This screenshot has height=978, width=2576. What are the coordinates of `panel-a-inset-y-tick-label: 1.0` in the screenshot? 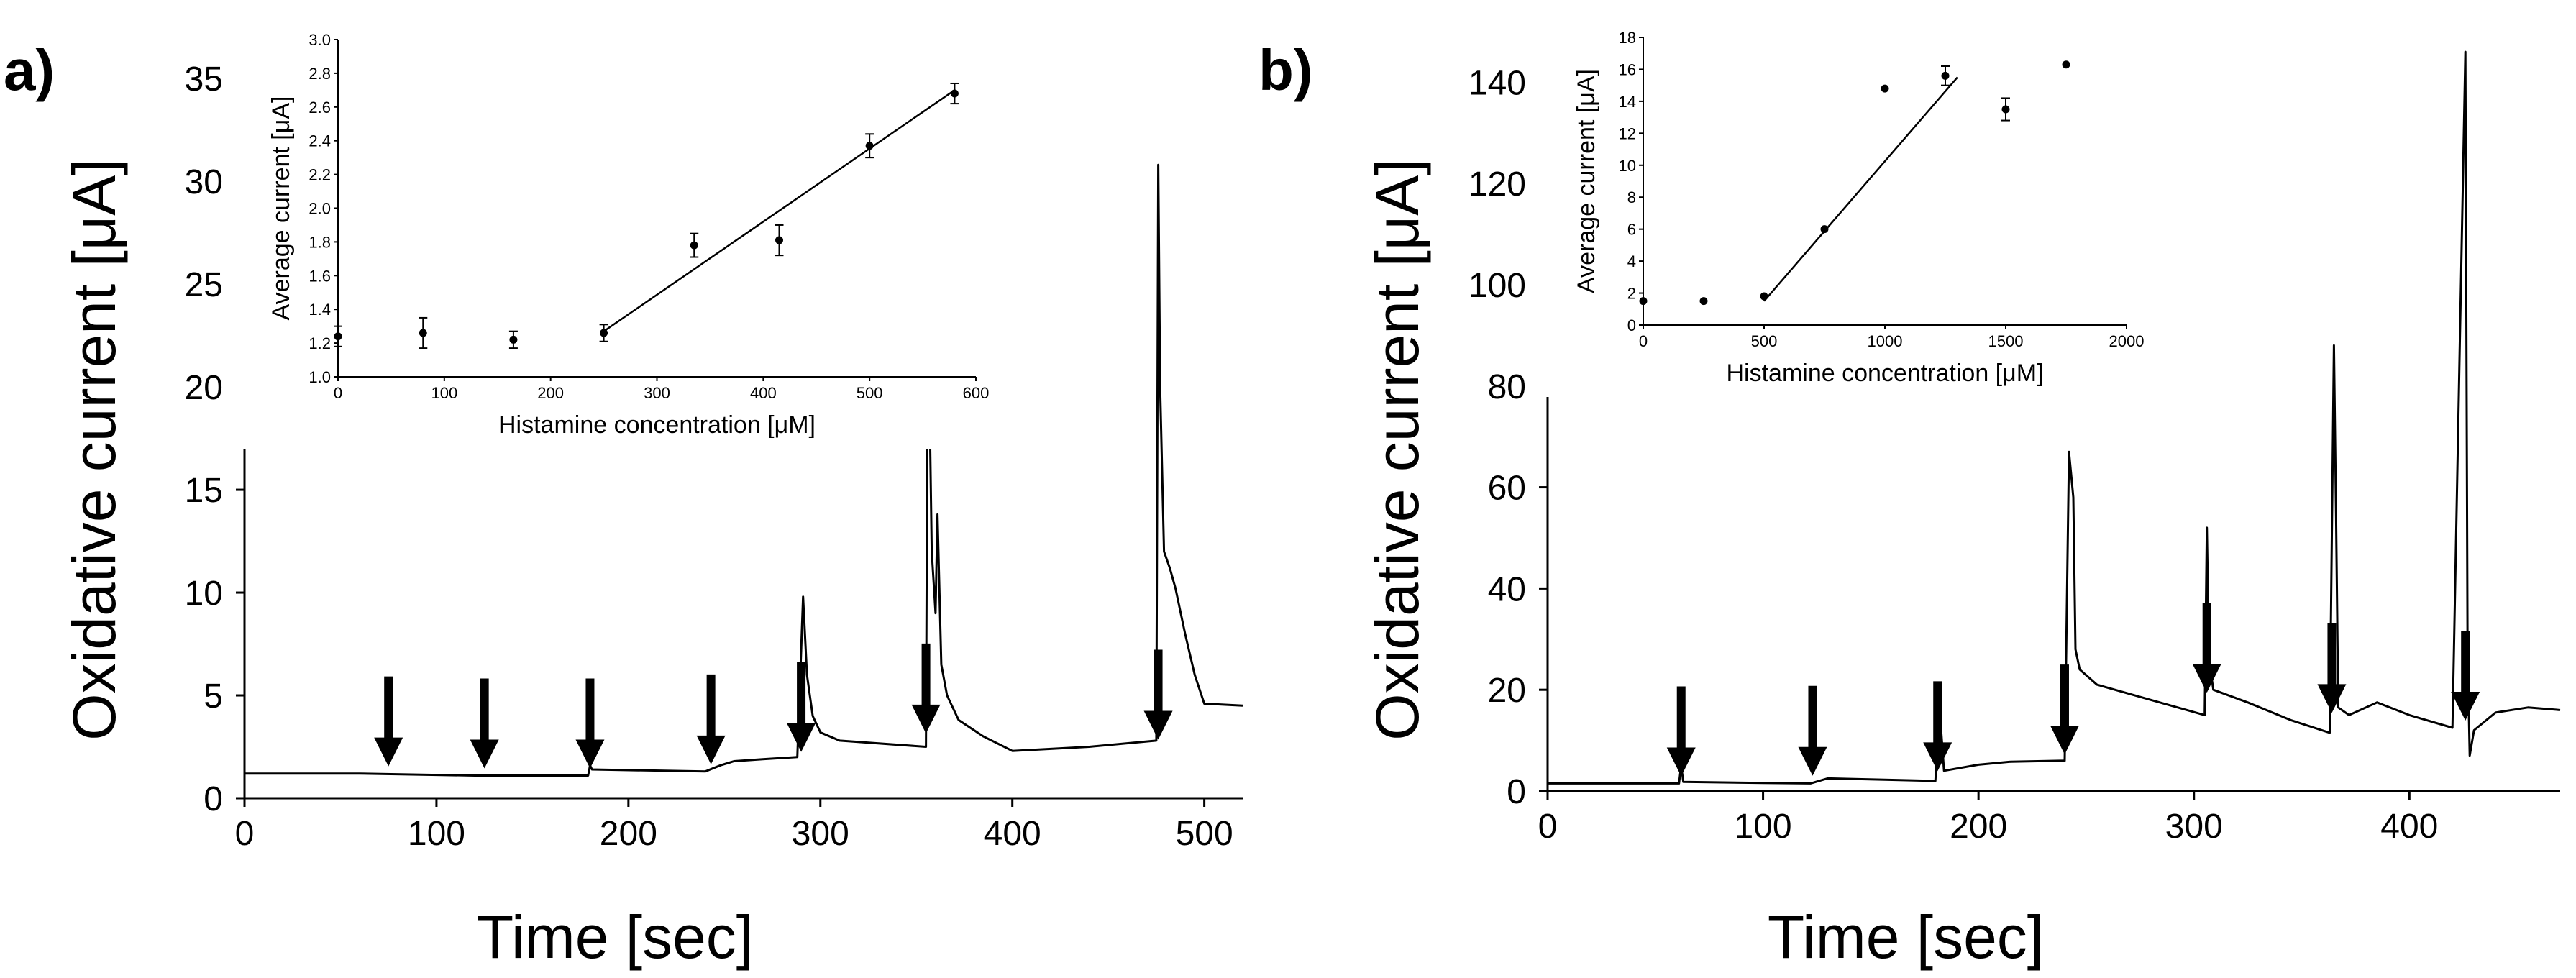 It's located at (320, 377).